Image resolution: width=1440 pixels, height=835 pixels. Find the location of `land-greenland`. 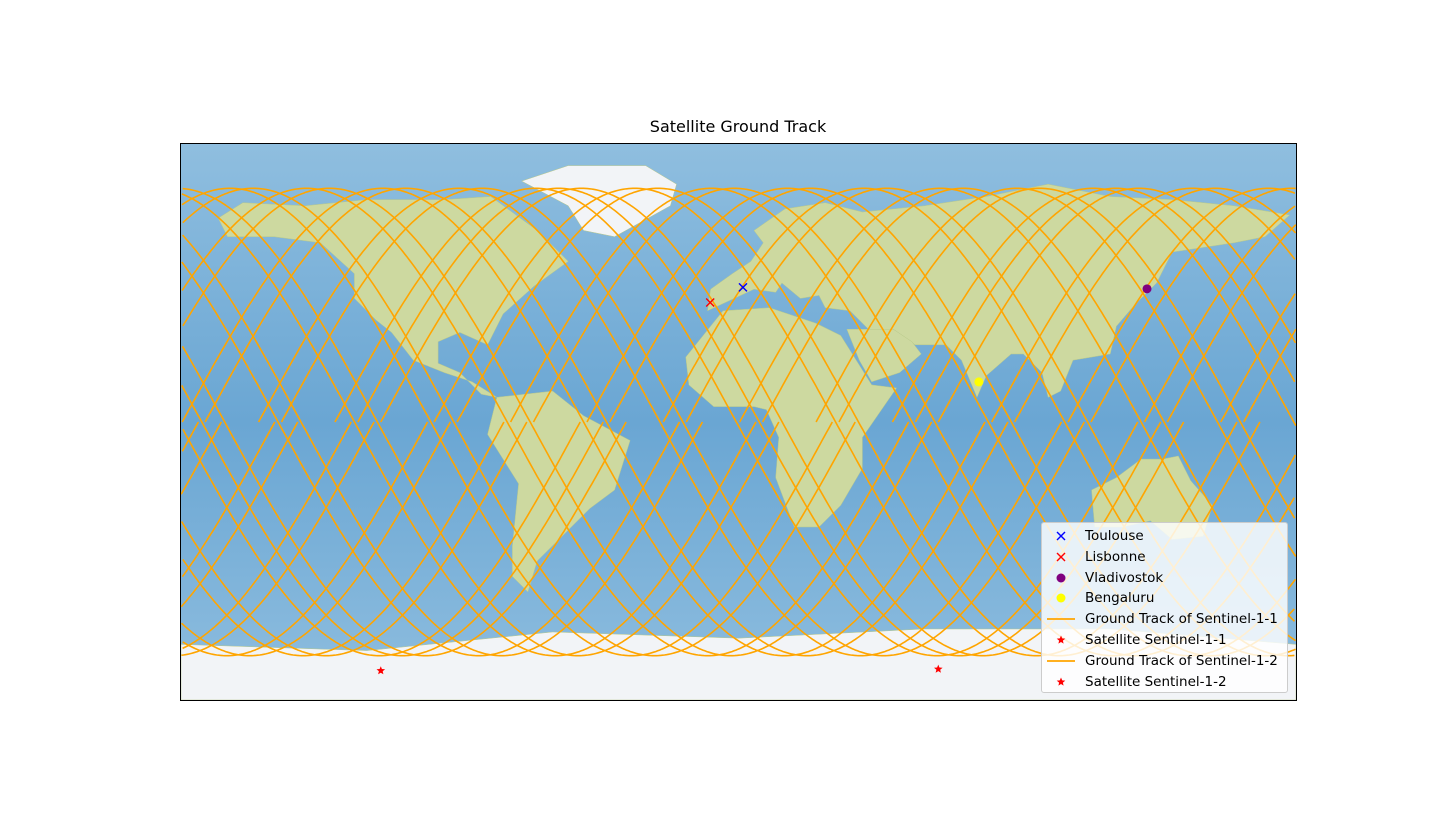

land-greenland is located at coordinates (599, 201).